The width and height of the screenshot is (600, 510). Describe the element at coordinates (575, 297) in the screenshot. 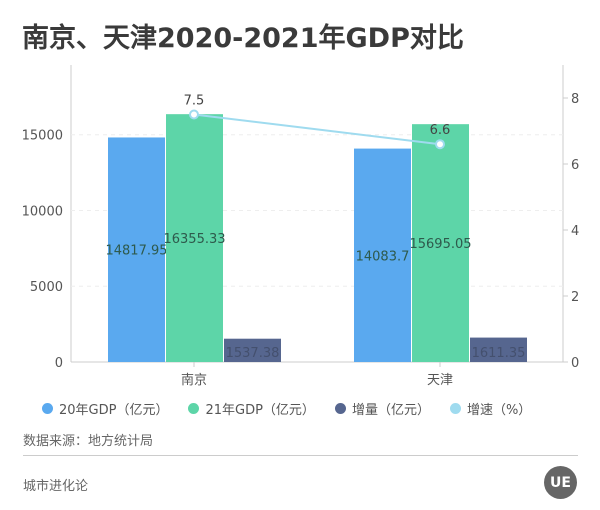

I see `right-tick-label: 2` at that location.